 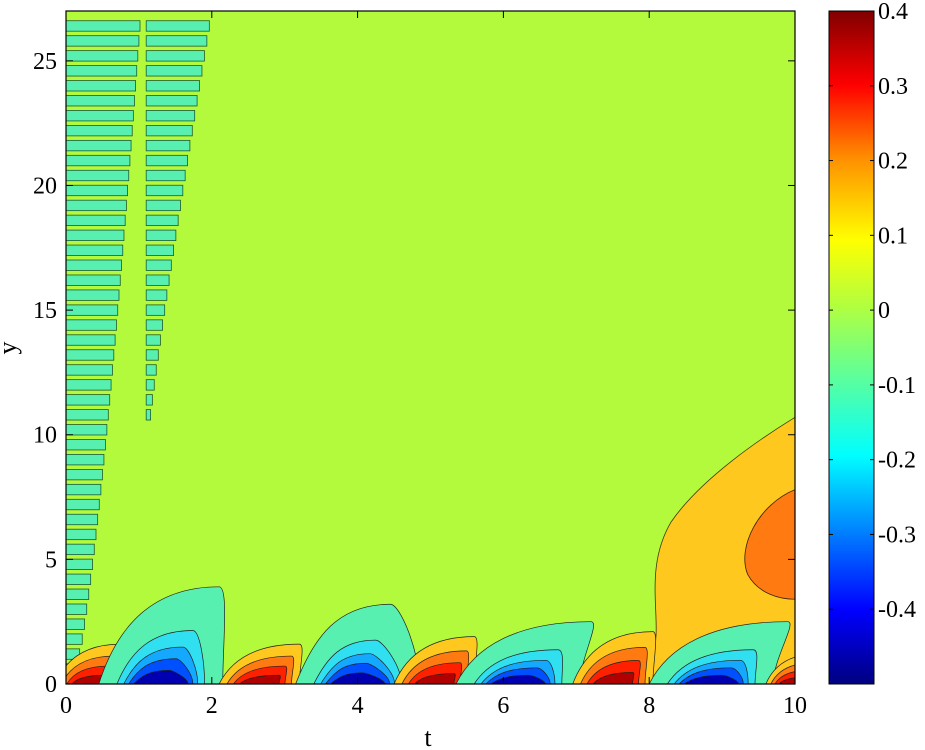 What do you see at coordinates (851, 347) in the screenshot?
I see `colorbar-frame` at bounding box center [851, 347].